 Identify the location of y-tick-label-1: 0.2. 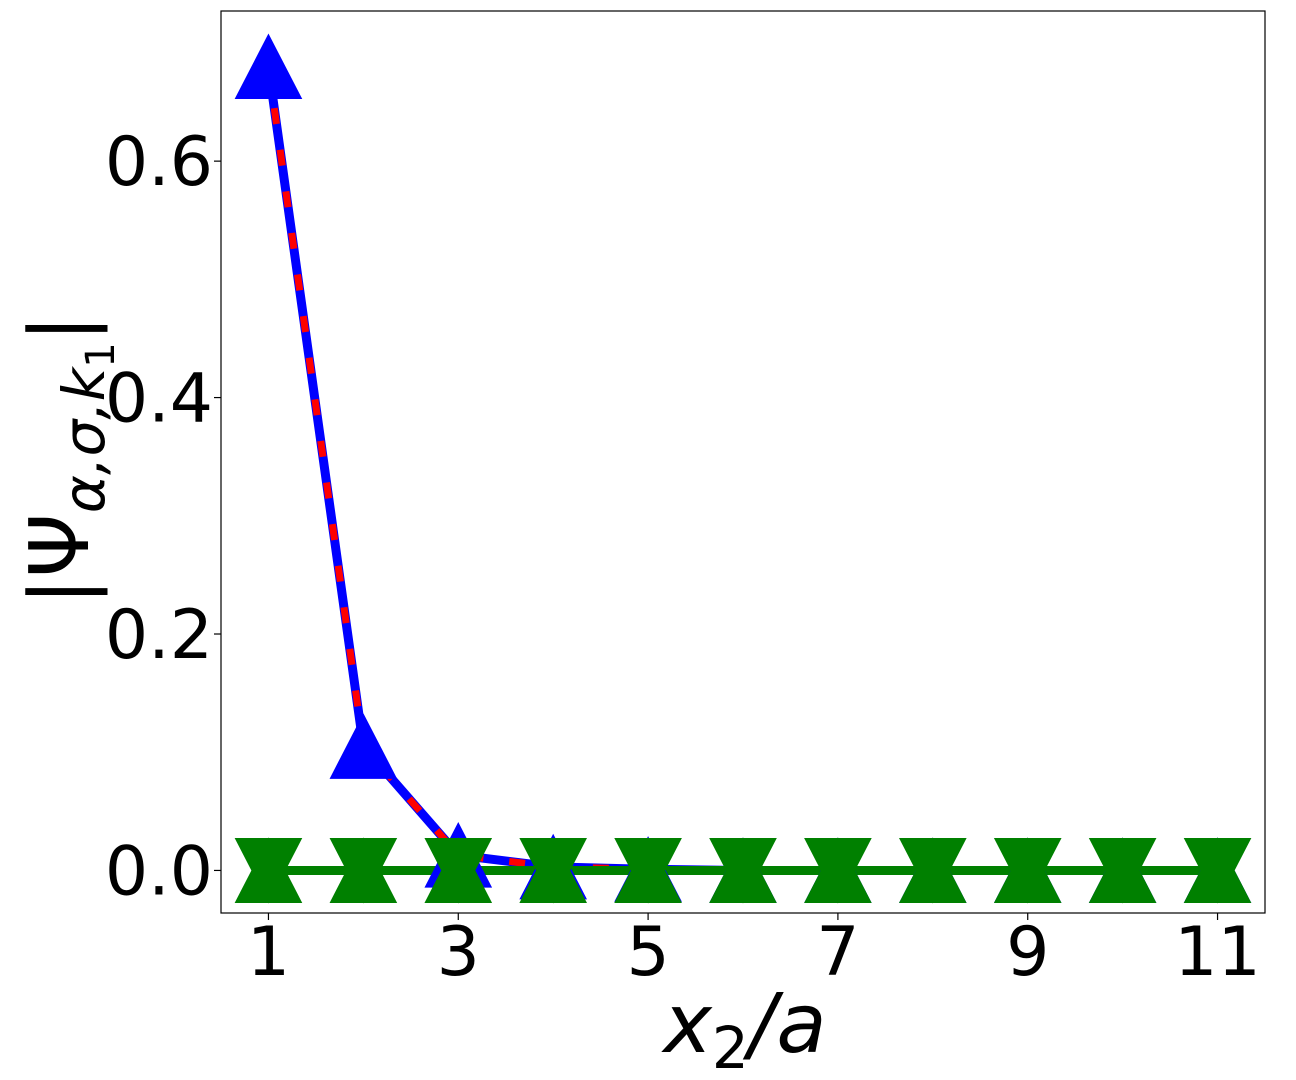
(159, 635).